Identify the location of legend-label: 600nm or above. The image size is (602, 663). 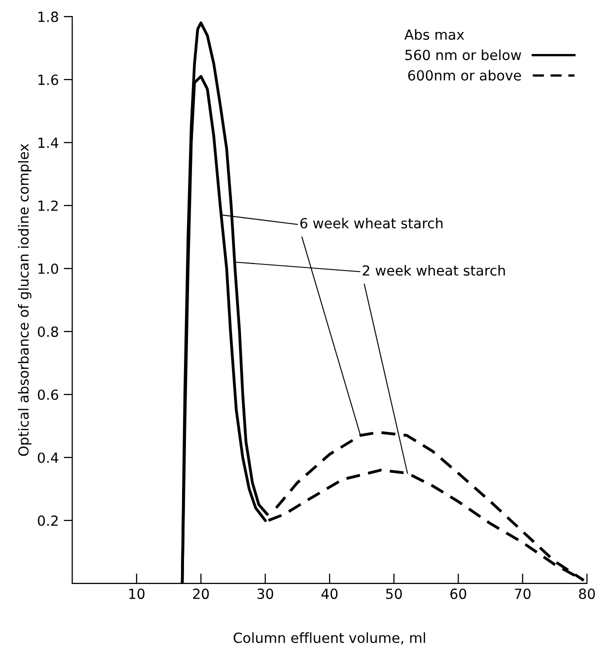
(464, 75).